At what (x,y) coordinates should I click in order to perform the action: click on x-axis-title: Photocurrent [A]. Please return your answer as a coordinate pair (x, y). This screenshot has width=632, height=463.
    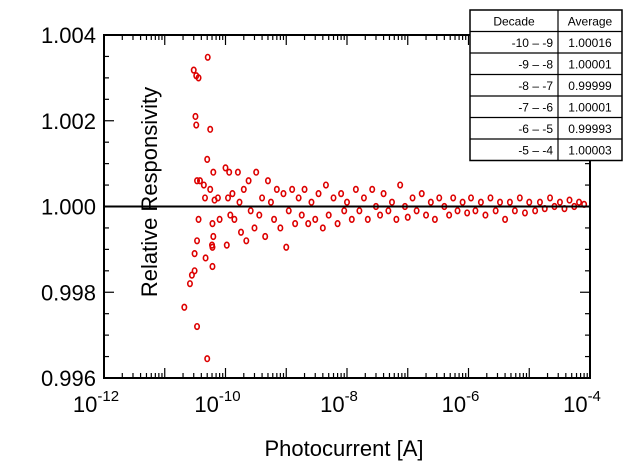
    Looking at the image, I should click on (344, 448).